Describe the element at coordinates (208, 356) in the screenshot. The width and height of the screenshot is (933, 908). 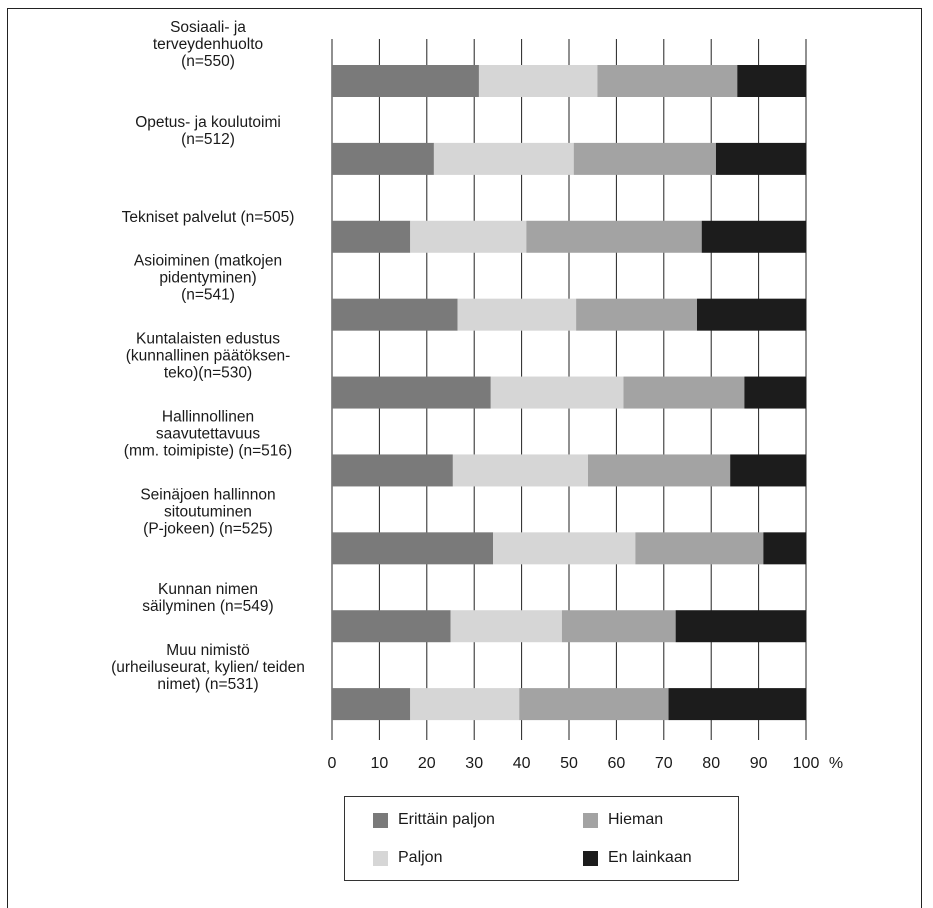
I see `category-label: (kunnallinen päätöksen-` at that location.